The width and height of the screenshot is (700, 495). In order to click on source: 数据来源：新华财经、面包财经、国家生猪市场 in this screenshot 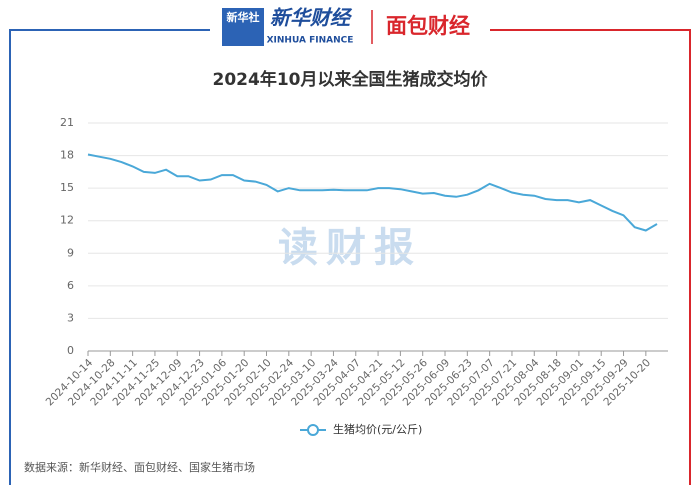, I will do `click(139, 467)`.